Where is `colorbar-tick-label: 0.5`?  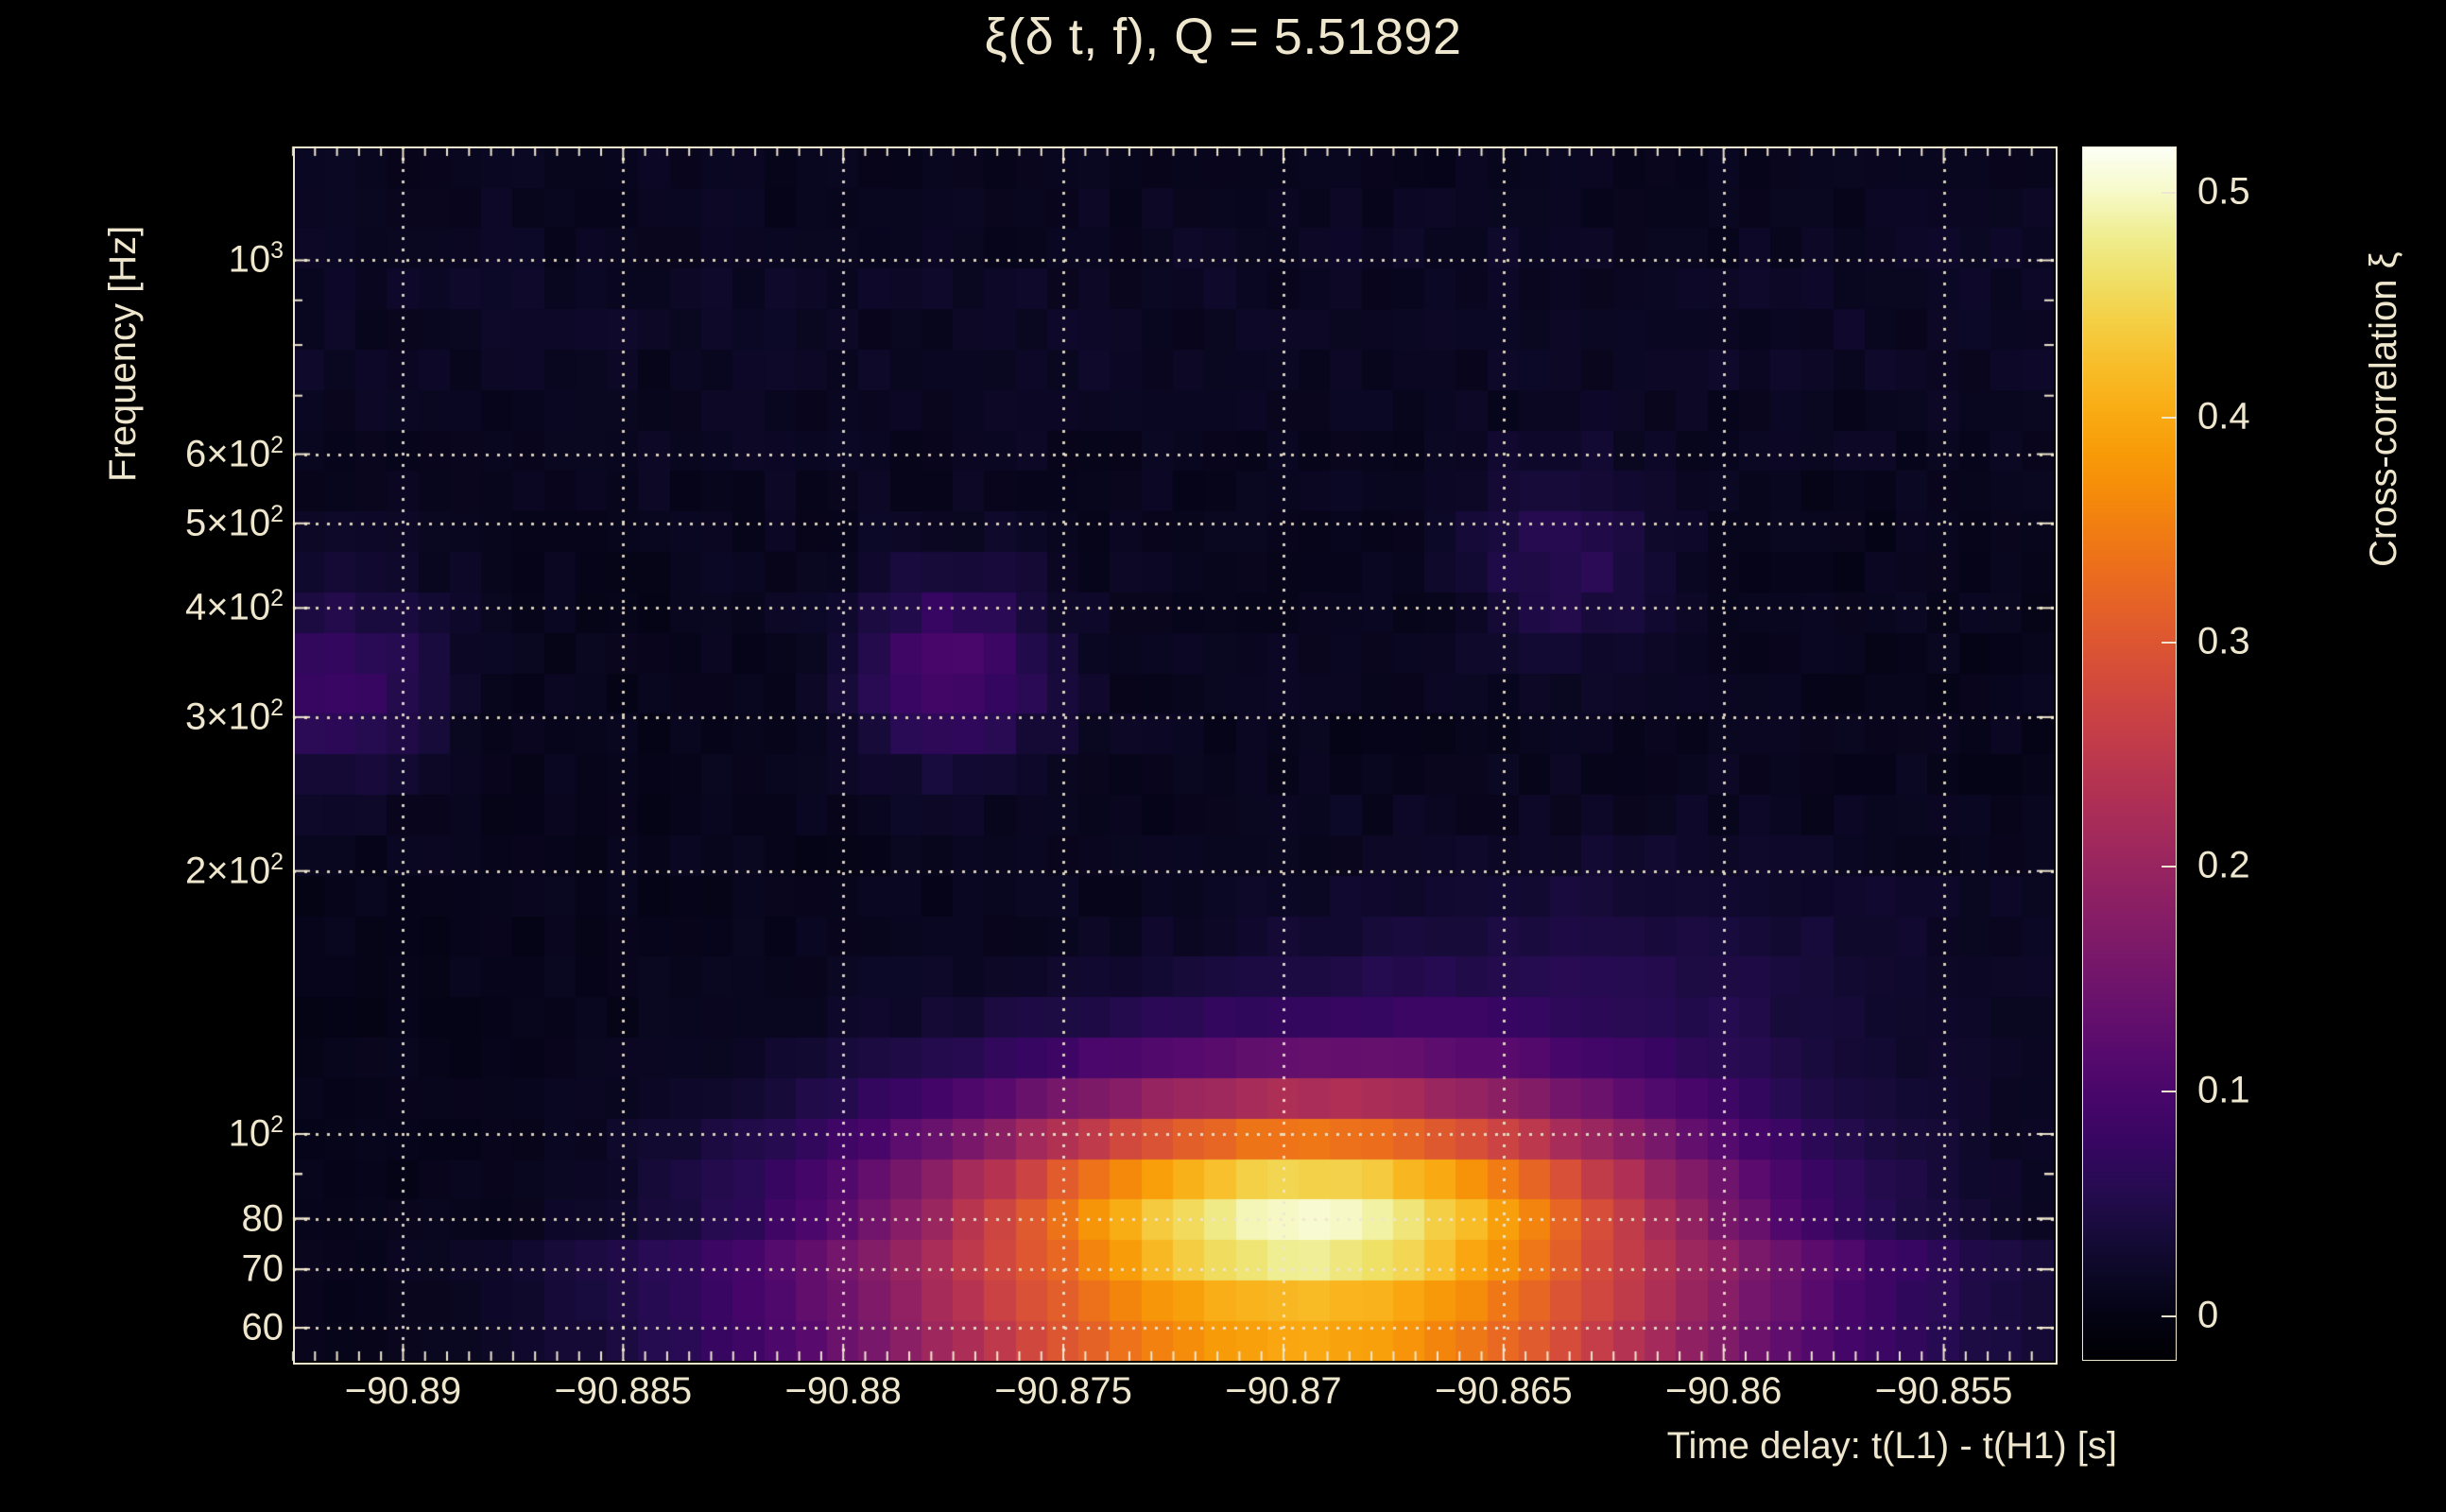 colorbar-tick-label: 0.5 is located at coordinates (2223, 191).